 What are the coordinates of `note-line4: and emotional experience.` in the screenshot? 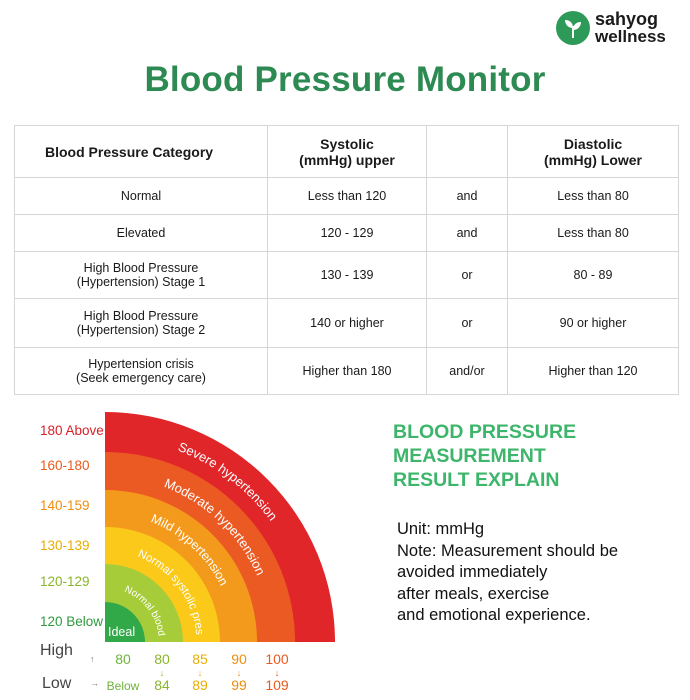 It's located at (494, 615).